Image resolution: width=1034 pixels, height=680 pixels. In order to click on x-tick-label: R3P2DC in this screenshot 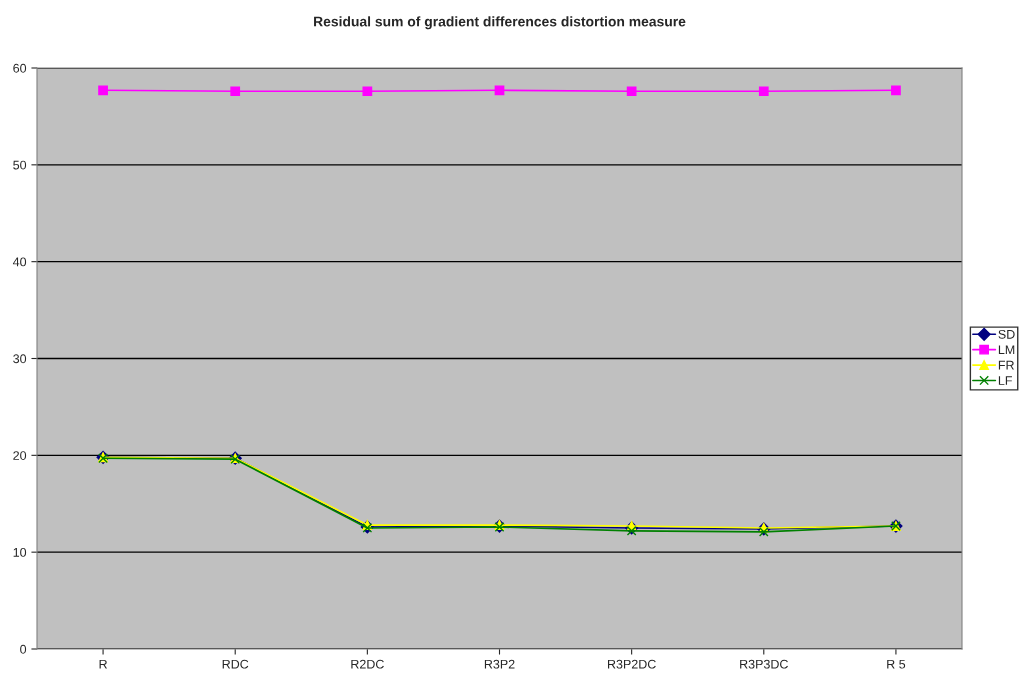, I will do `click(632, 664)`.